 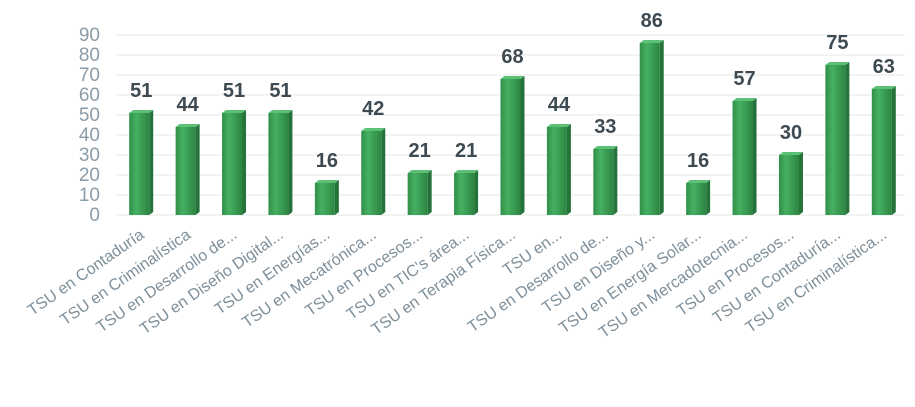 I want to click on data-label: 63, so click(x=884, y=67).